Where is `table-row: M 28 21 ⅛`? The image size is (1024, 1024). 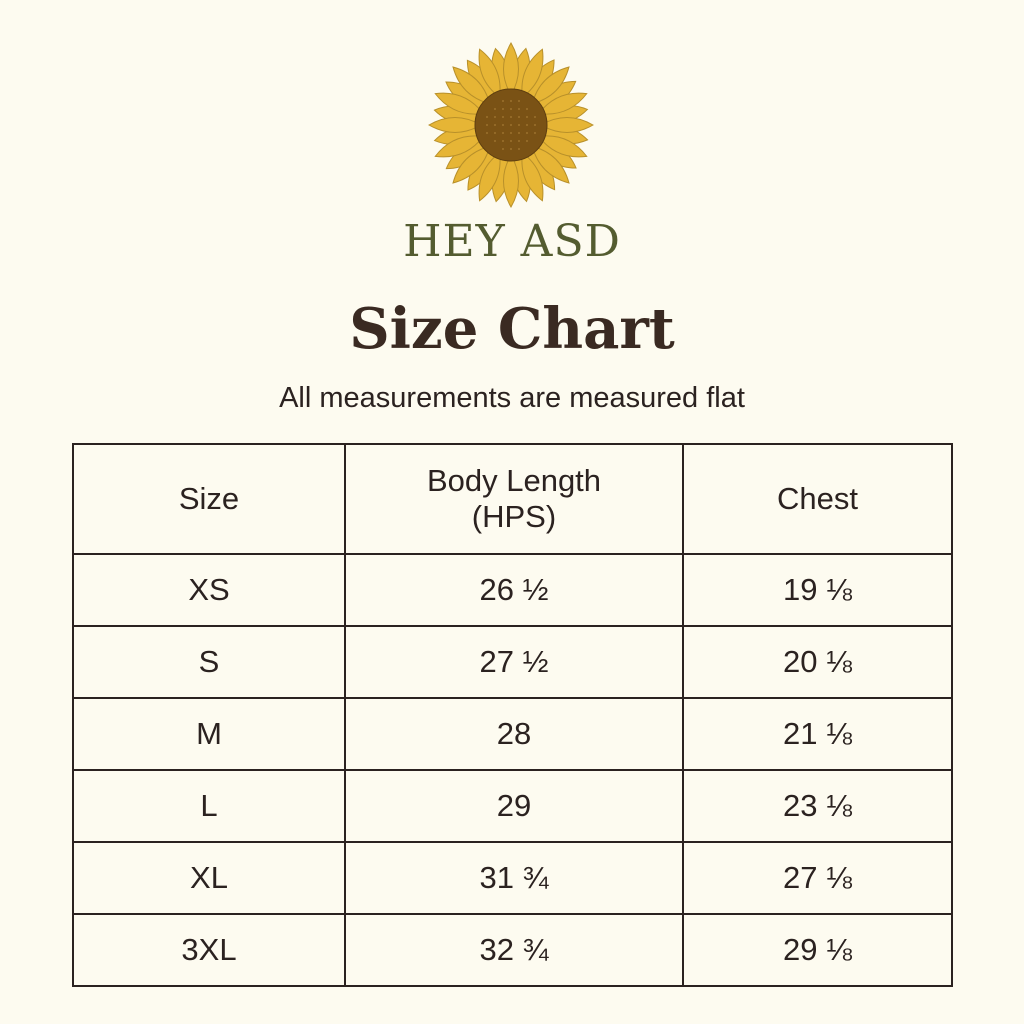
table-row: M 28 21 ⅛ is located at coordinates (512, 734).